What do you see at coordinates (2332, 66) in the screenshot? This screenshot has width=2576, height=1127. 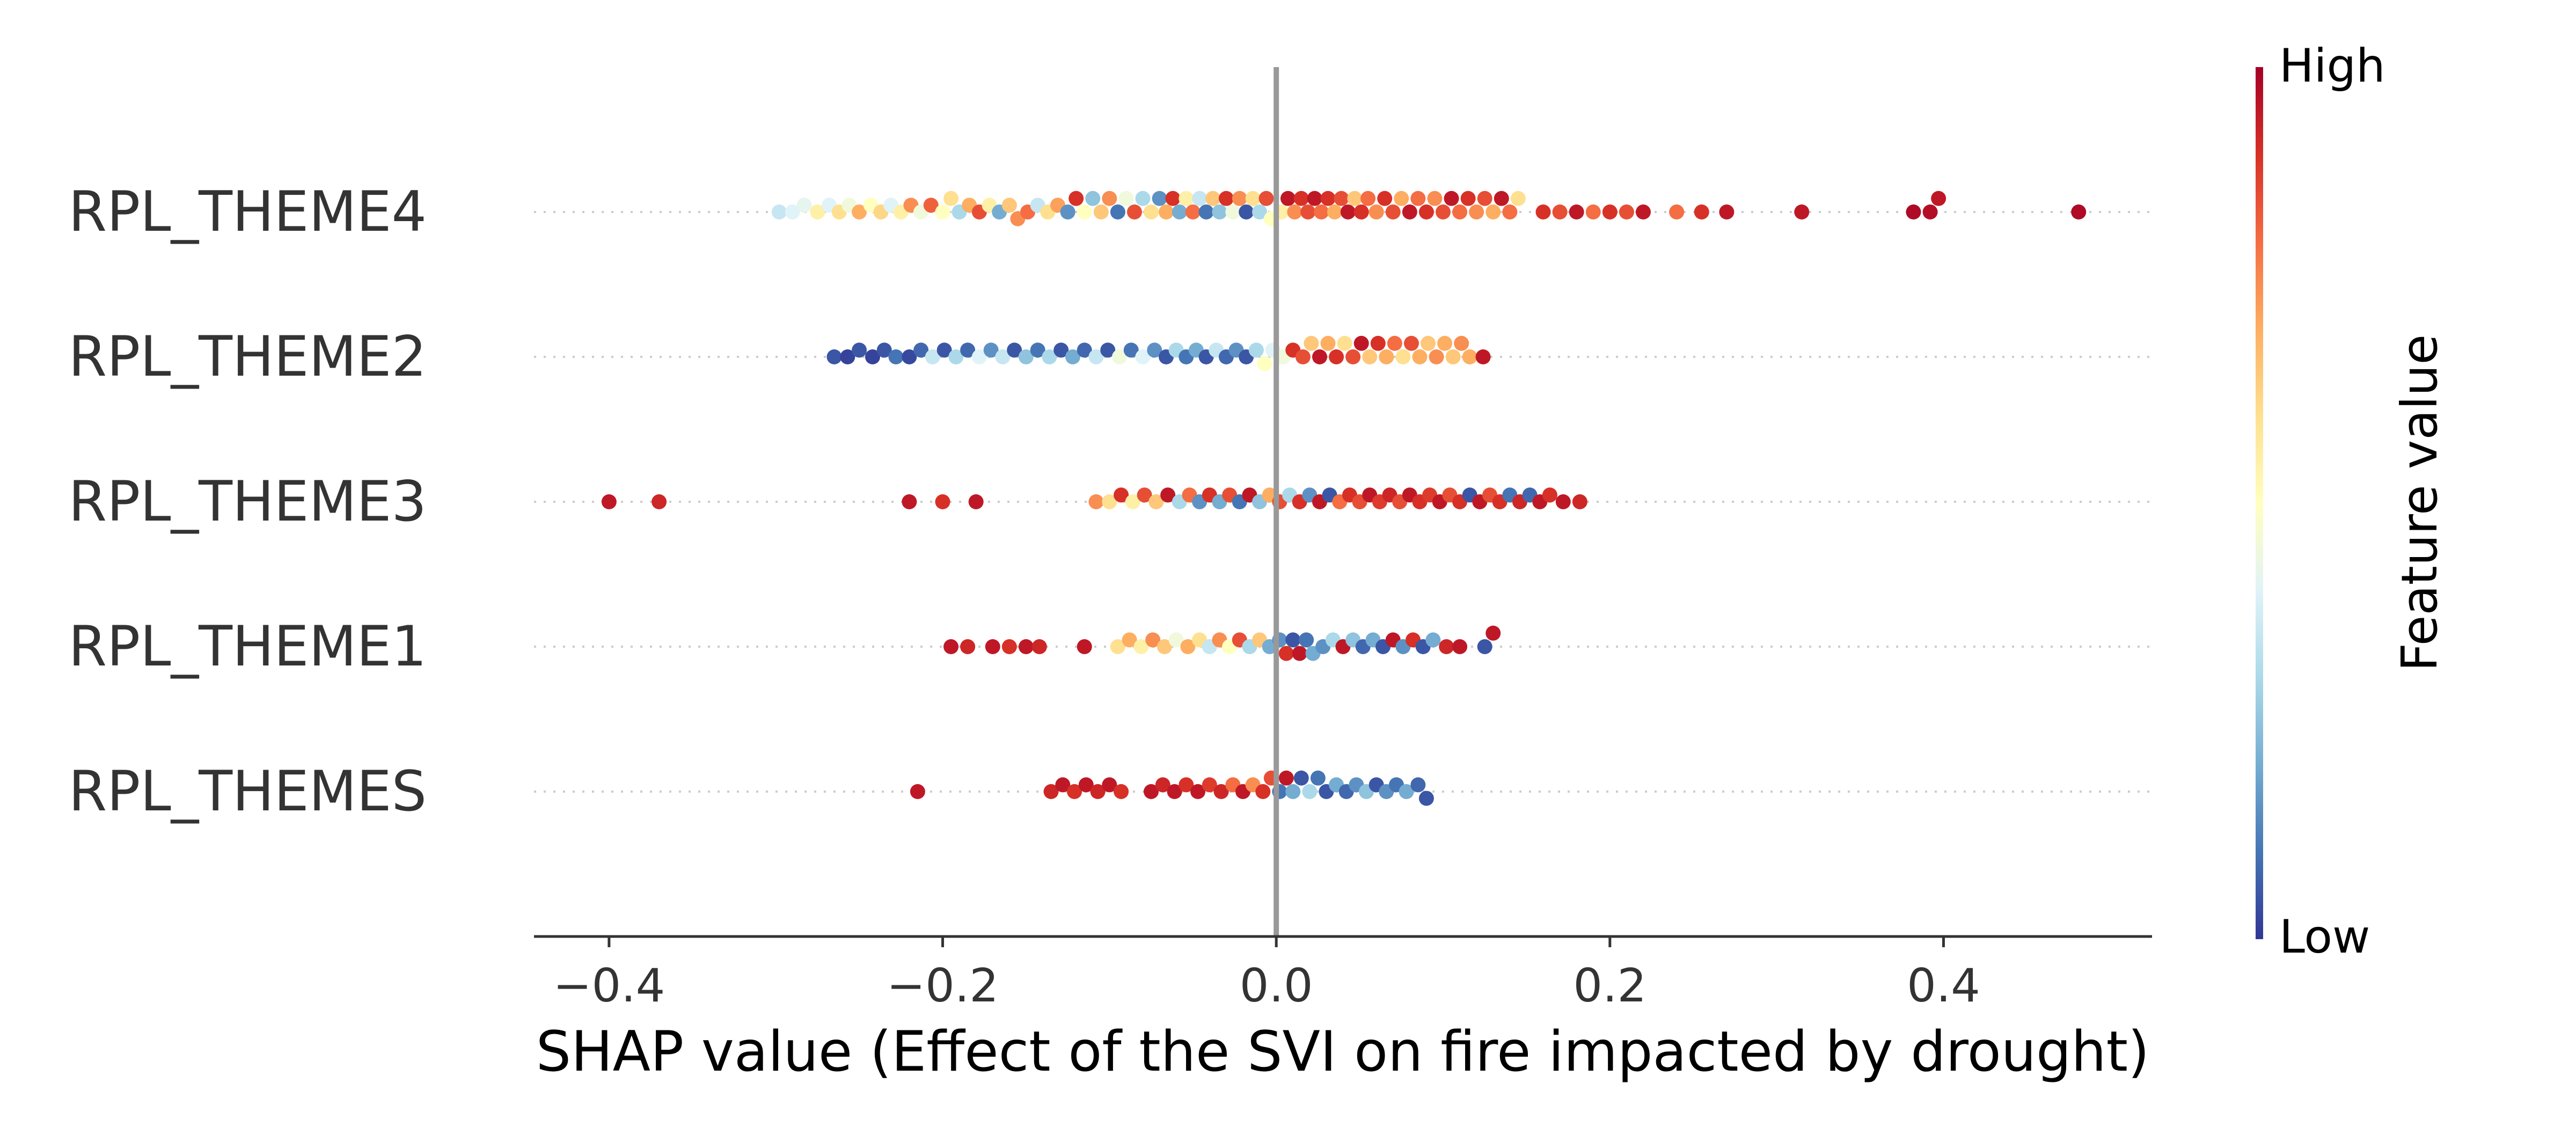 I see `colorbar-high-label: High` at bounding box center [2332, 66].